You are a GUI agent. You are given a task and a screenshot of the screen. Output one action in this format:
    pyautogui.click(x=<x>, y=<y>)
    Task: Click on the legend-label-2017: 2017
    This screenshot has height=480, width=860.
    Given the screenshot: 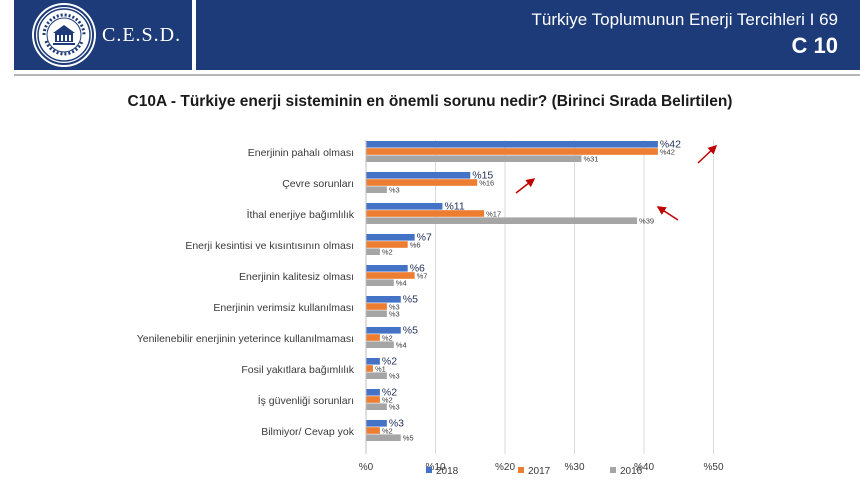 What is the action you would take?
    pyautogui.click(x=539, y=471)
    